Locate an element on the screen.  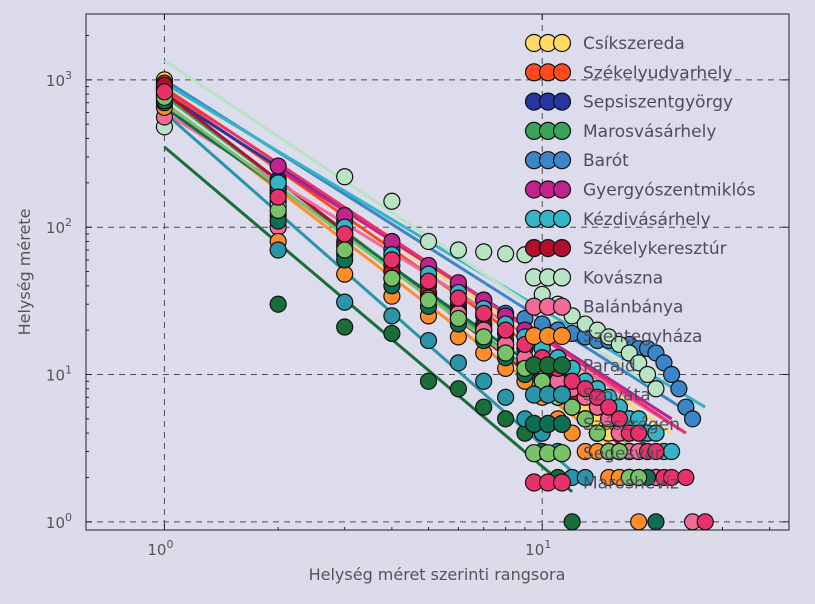
legend-label: Sepsiszentgyörgy is located at coordinates (658, 103).